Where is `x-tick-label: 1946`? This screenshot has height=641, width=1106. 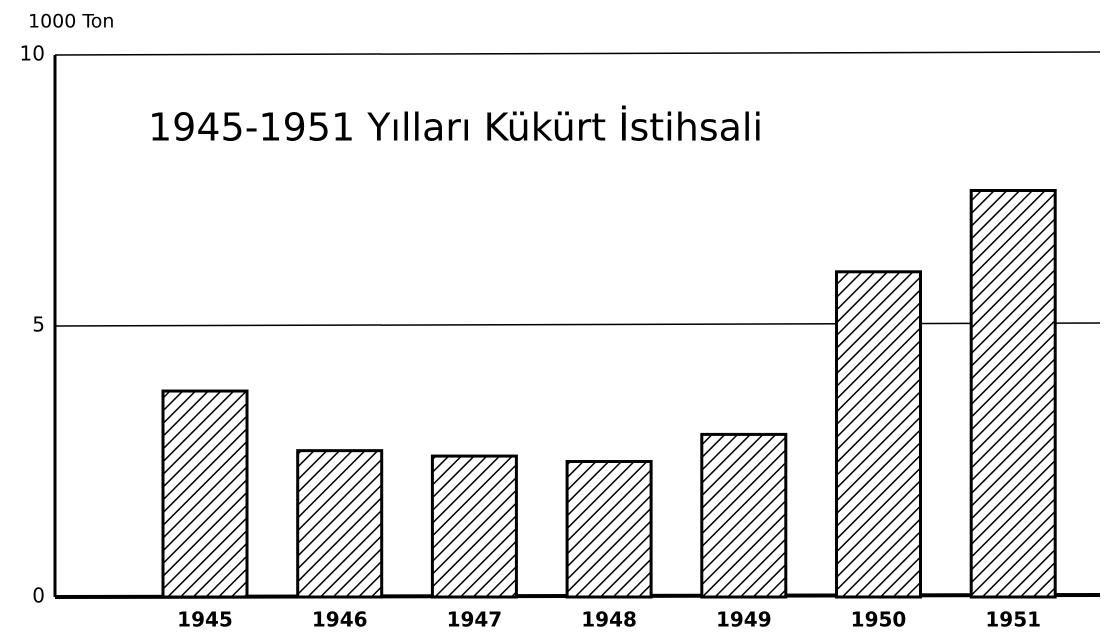 x-tick-label: 1946 is located at coordinates (340, 620).